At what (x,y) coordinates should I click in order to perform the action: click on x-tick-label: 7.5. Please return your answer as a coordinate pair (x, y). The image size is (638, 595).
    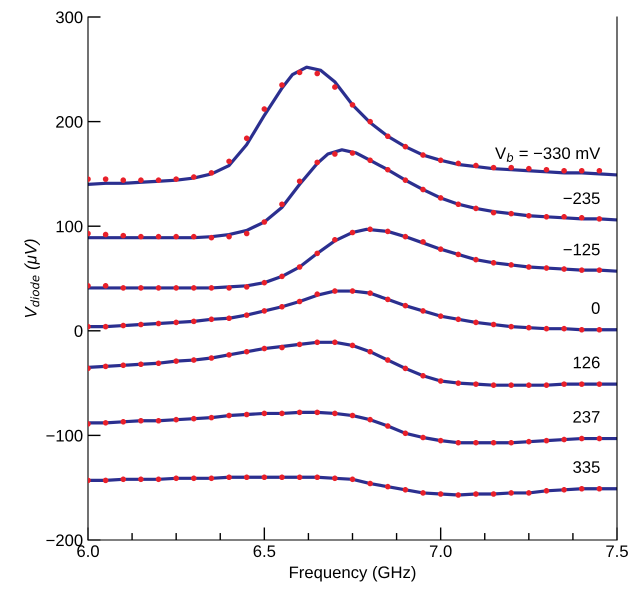
    Looking at the image, I should click on (617, 551).